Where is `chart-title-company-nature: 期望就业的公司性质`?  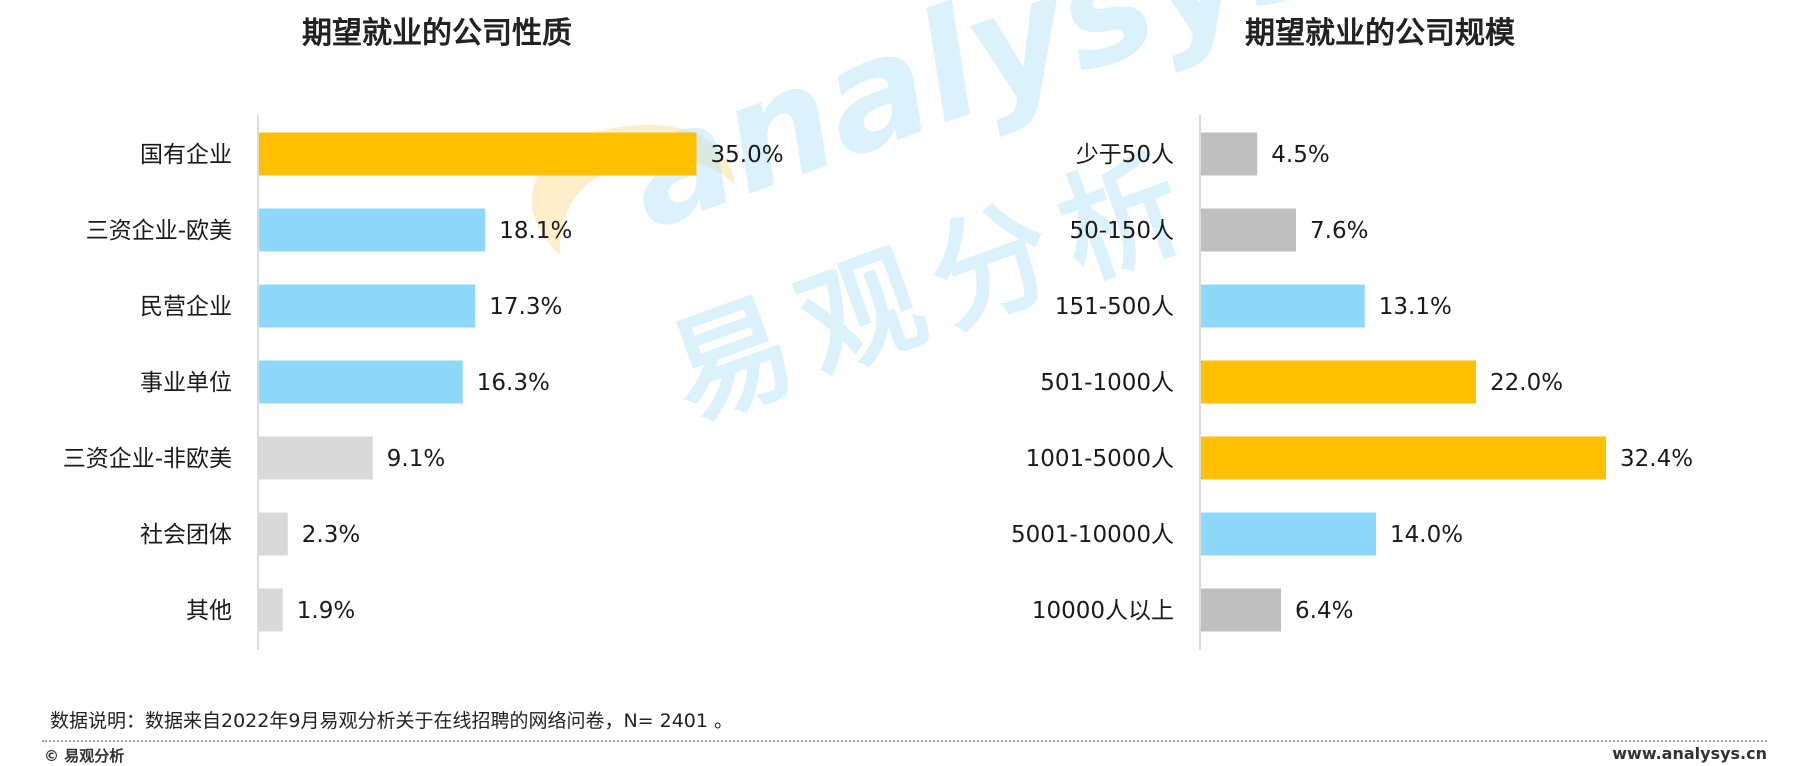
chart-title-company-nature: 期望就业的公司性质 is located at coordinates (437, 33).